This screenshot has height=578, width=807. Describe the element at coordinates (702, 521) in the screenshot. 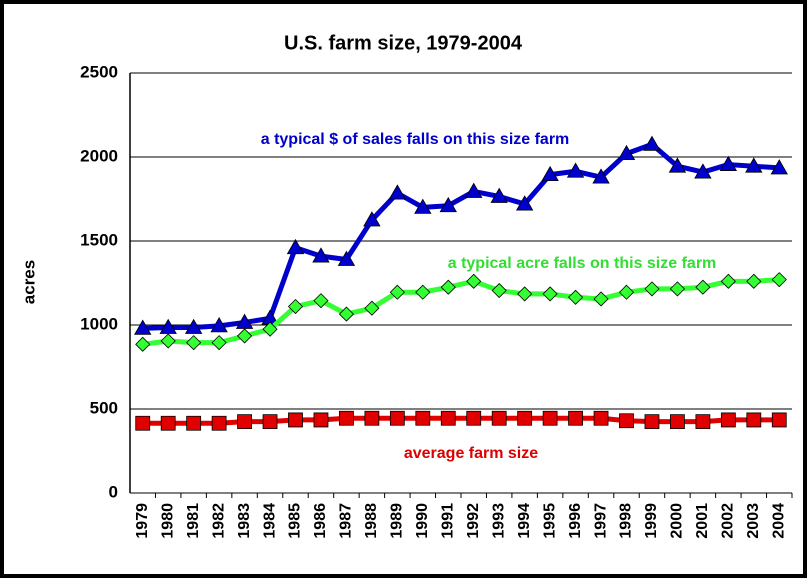

I see `x-tick-label: 2001` at that location.